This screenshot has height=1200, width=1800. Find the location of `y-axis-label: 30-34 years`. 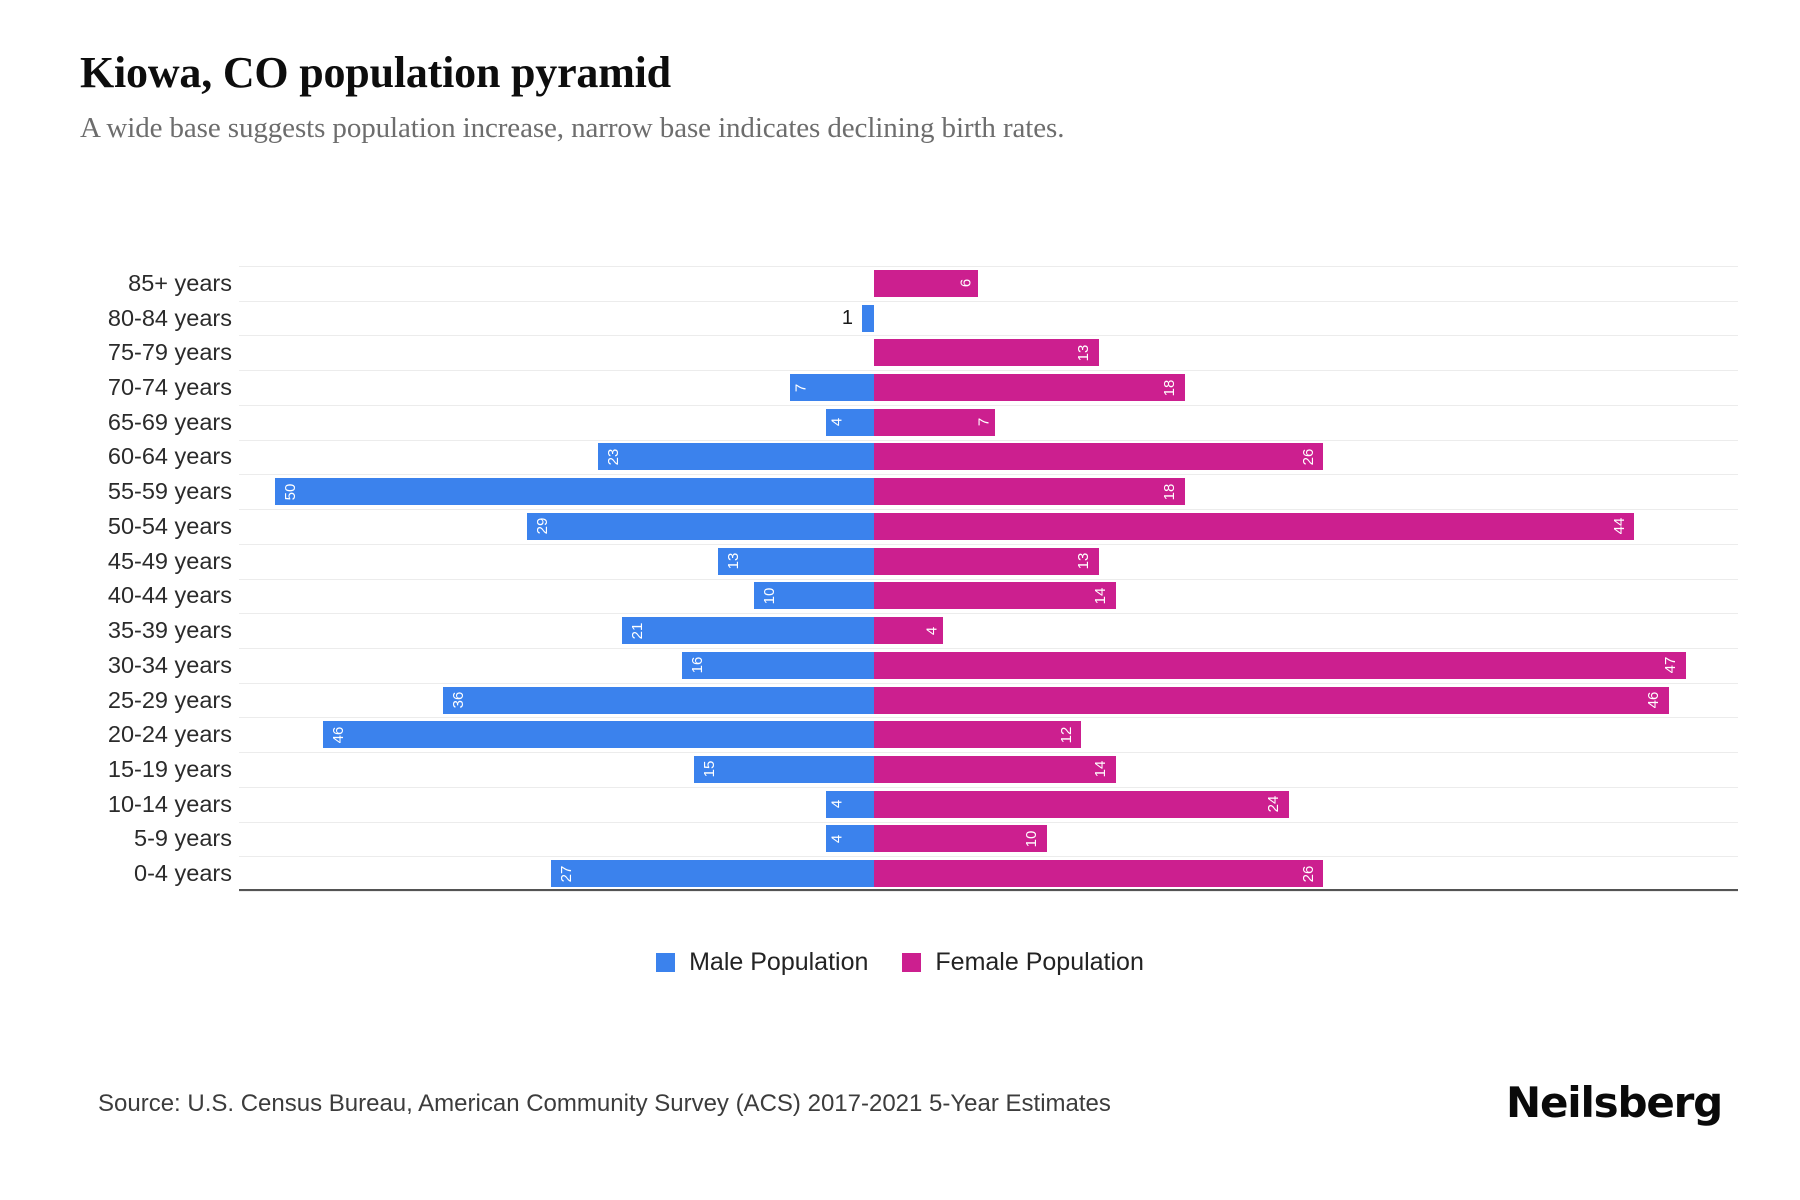

y-axis-label: 30-34 years is located at coordinates (169, 664).